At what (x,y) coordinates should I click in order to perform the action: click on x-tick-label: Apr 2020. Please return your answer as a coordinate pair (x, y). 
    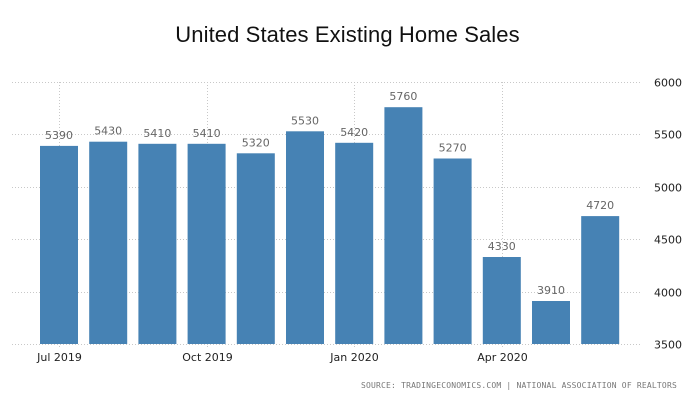
    Looking at the image, I should click on (502, 357).